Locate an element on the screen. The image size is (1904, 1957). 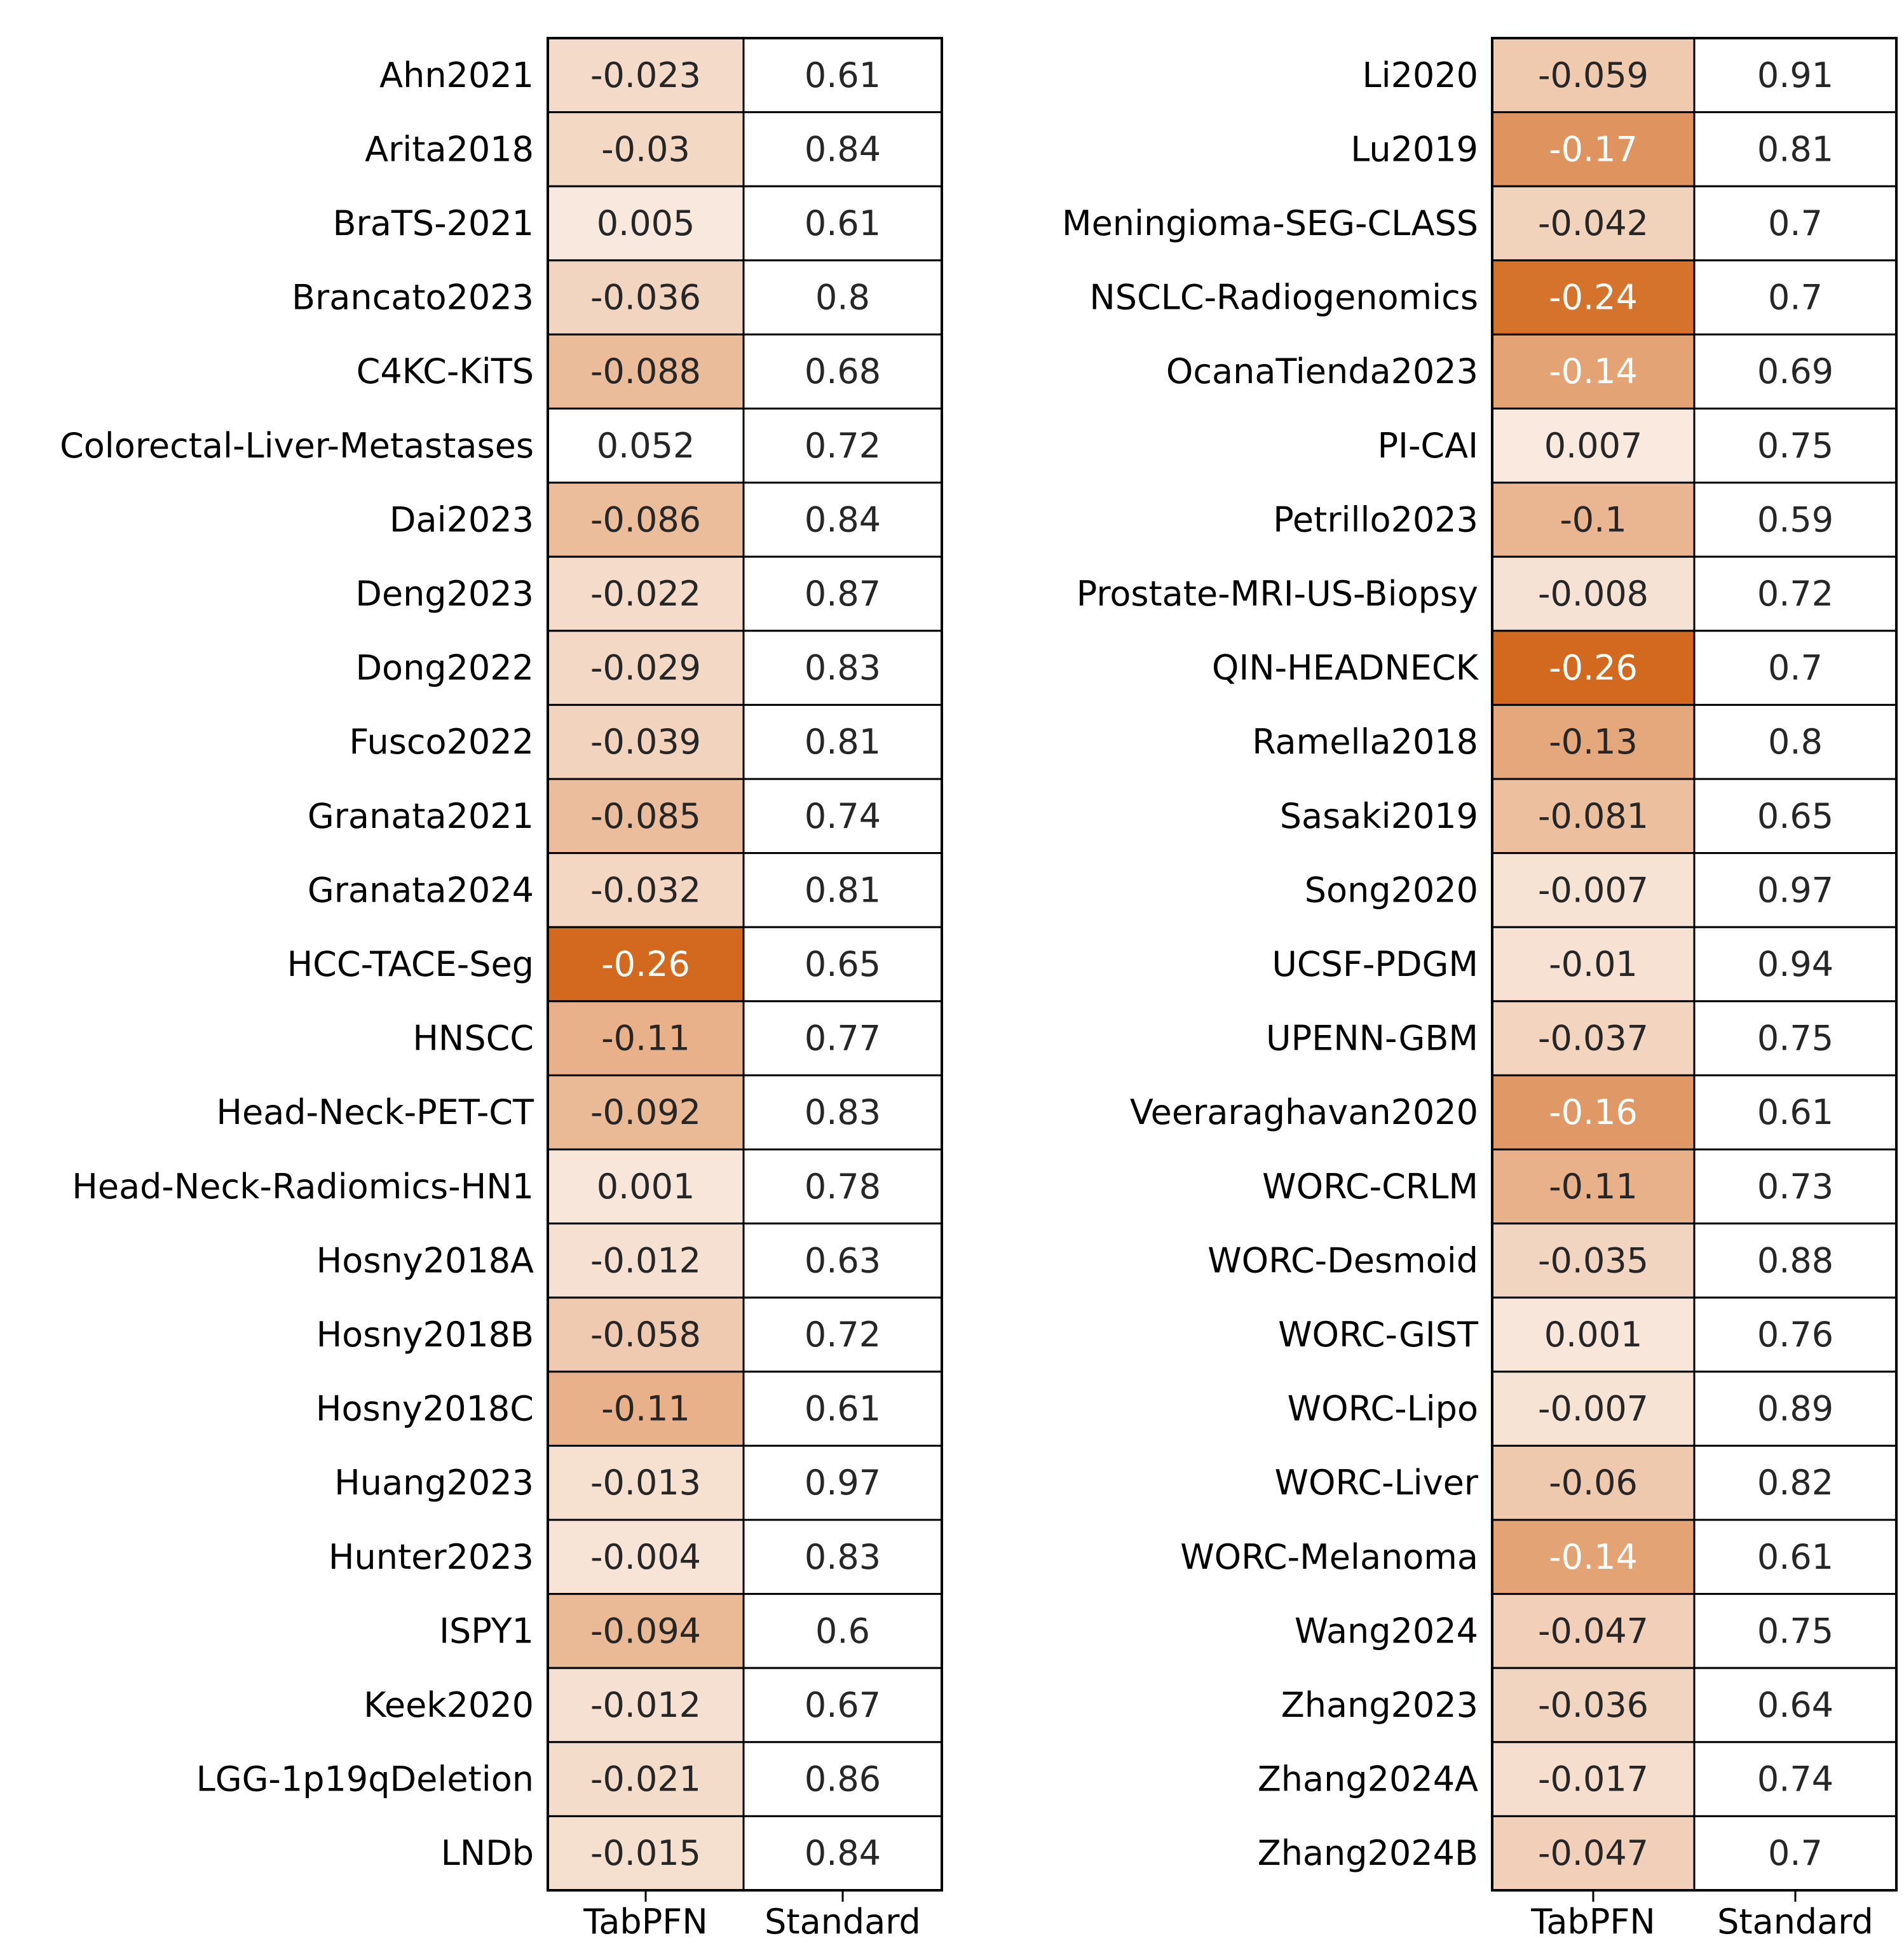
tabpfn-value: -0.1 is located at coordinates (1593, 519).